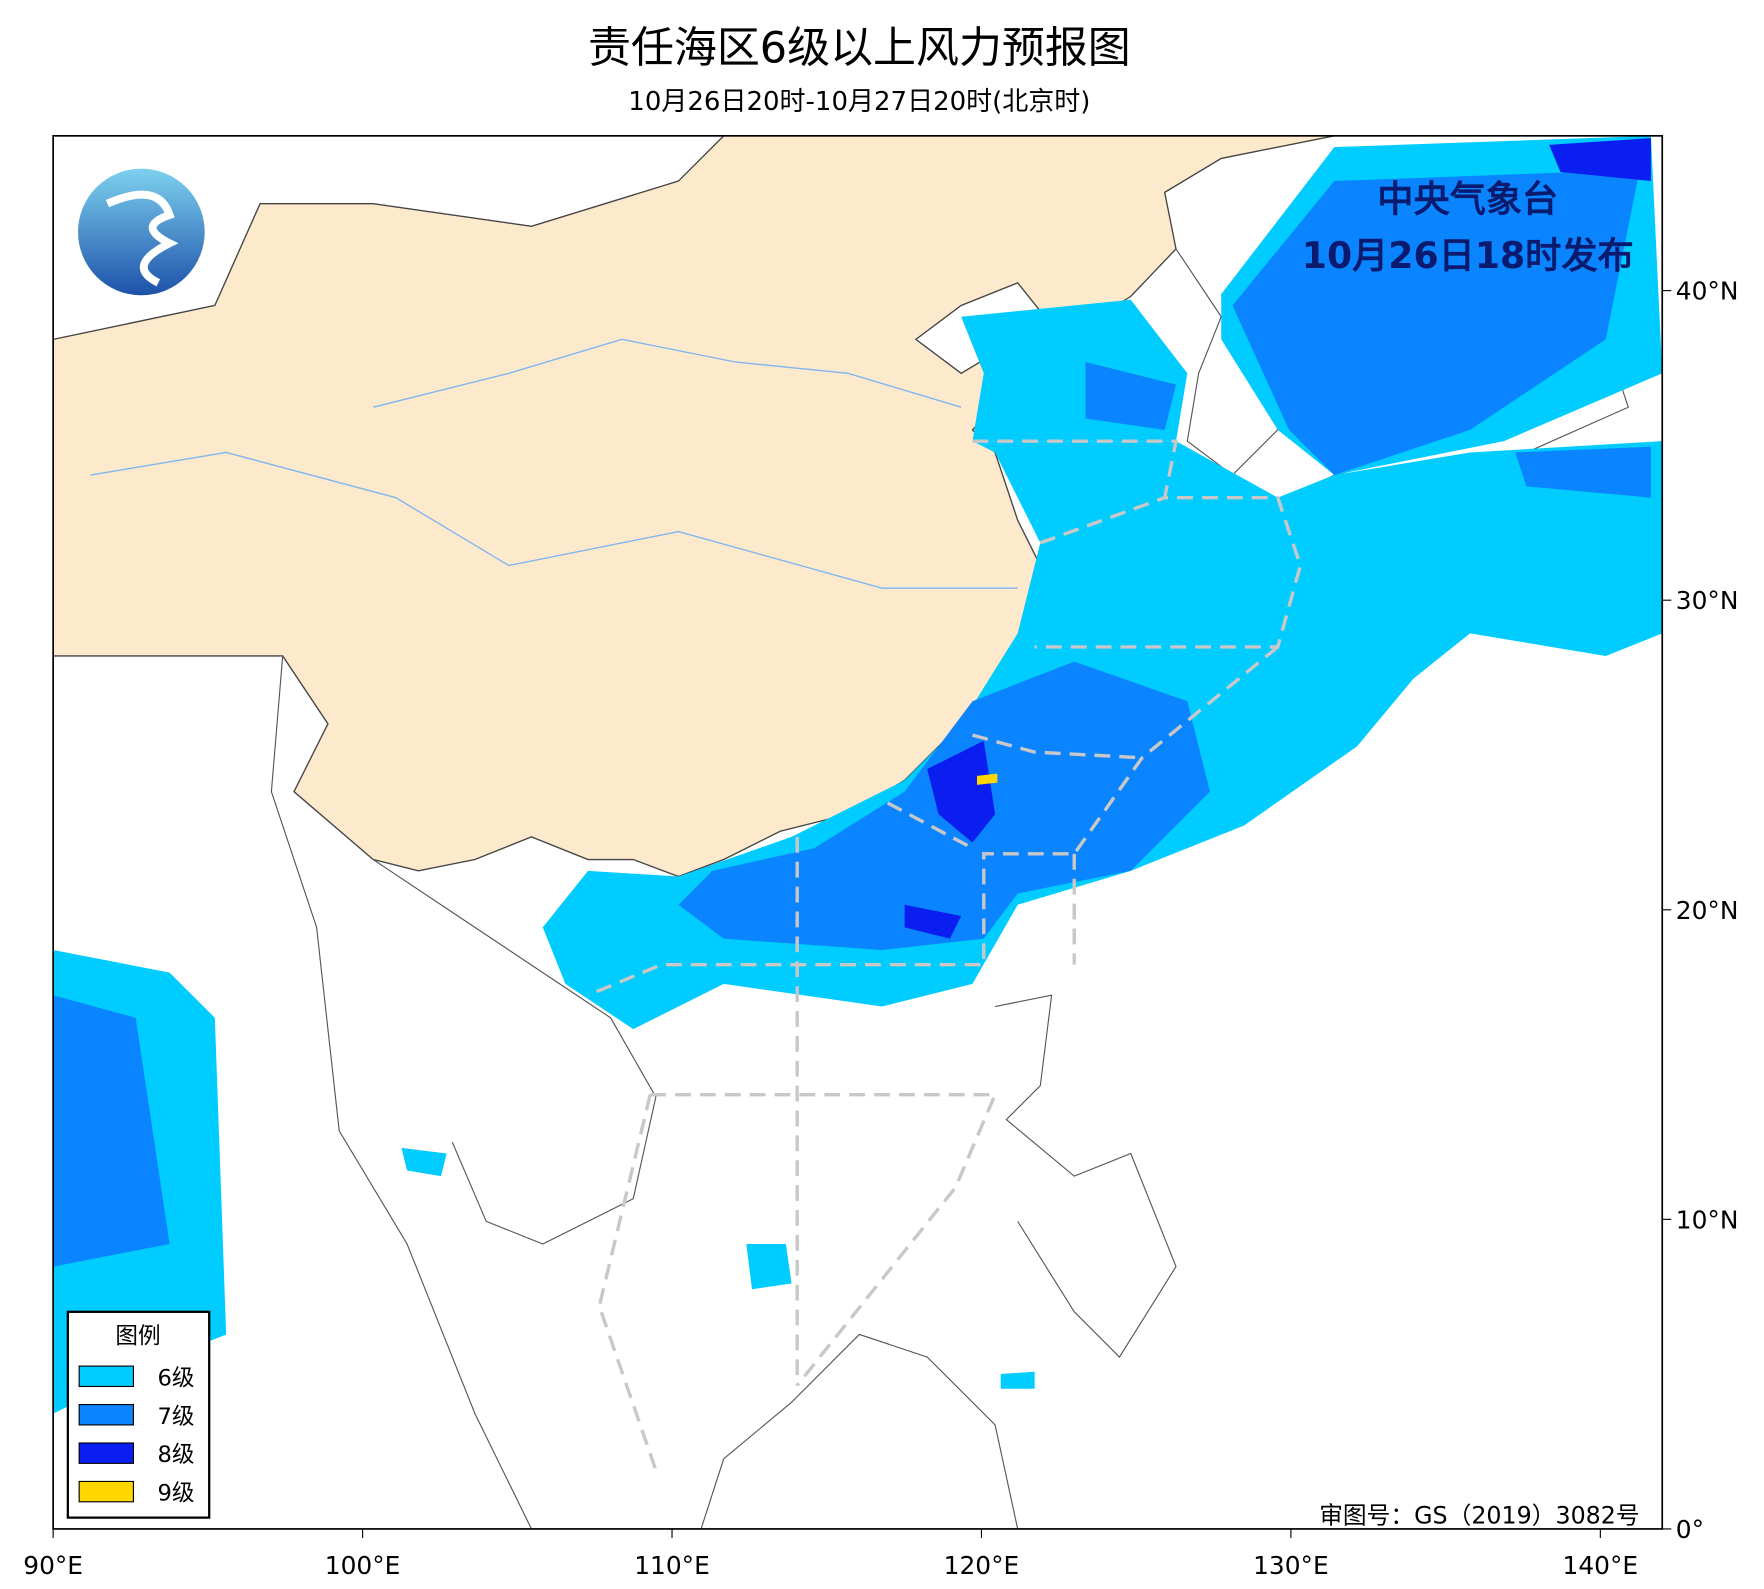 This screenshot has height=1589, width=1764. I want to click on x-tick-label: 100°E, so click(363, 1565).